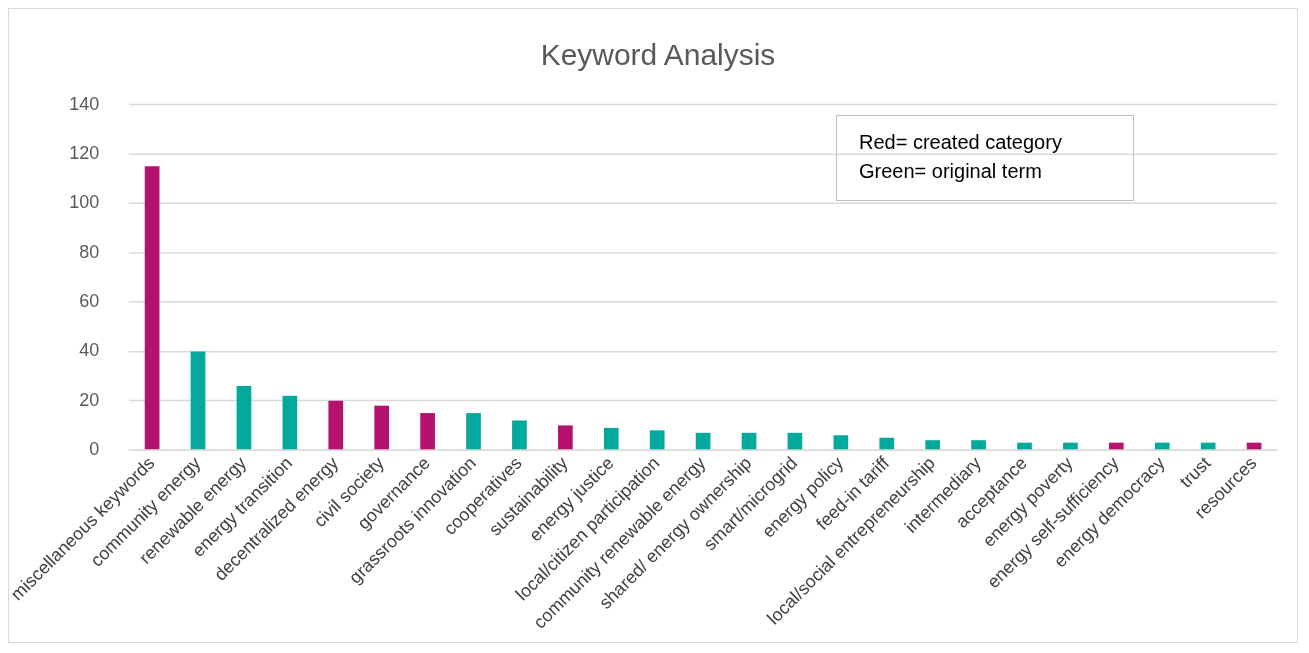 The width and height of the screenshot is (1309, 653). I want to click on annotation: Red= created category, so click(961, 142).